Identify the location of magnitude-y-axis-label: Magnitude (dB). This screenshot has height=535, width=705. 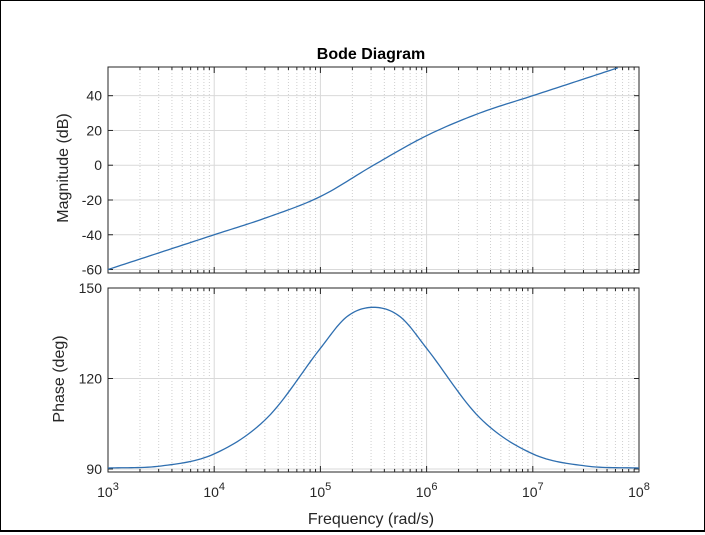
(63, 167).